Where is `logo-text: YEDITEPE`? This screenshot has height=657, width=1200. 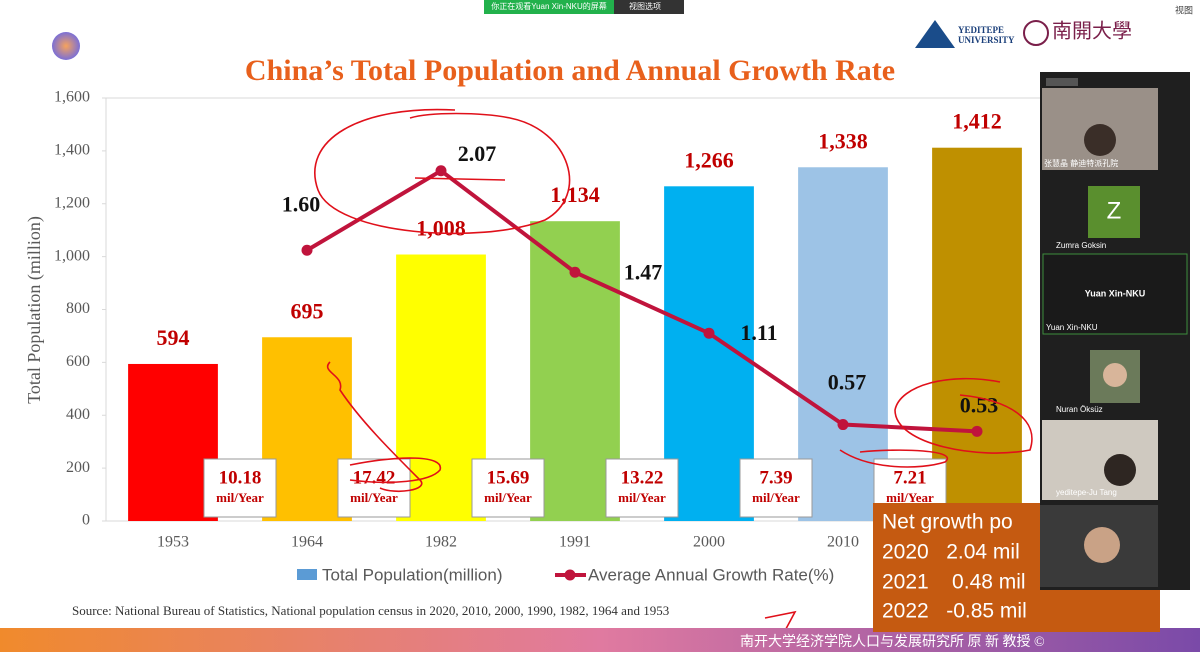
logo-text: YEDITEPE is located at coordinates (981, 30).